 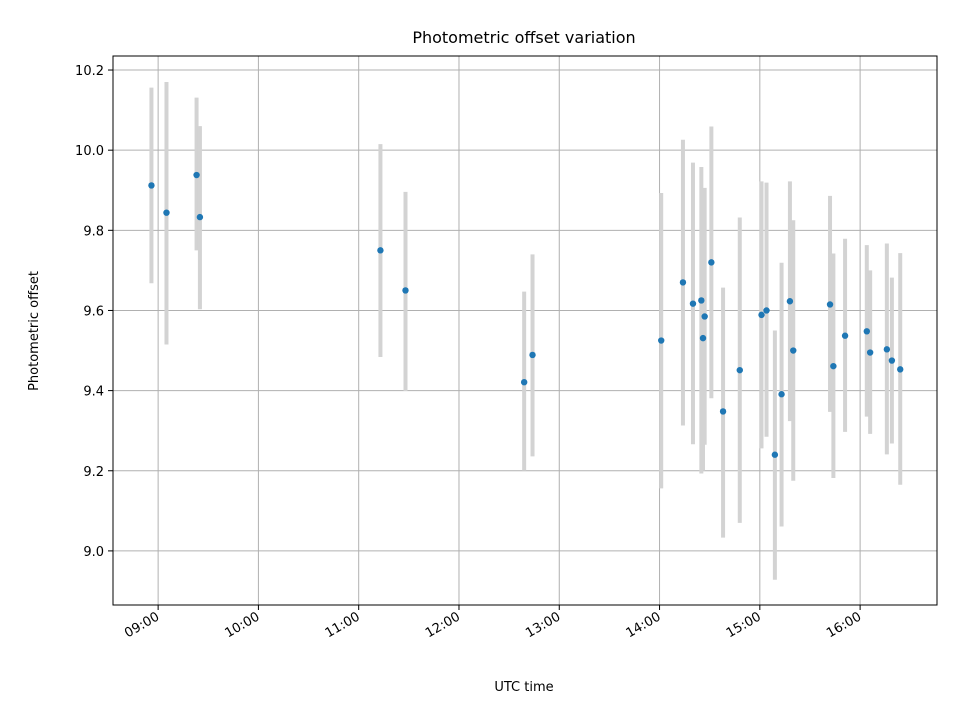 I want to click on x-axis-label: UTC time, so click(x=523, y=687).